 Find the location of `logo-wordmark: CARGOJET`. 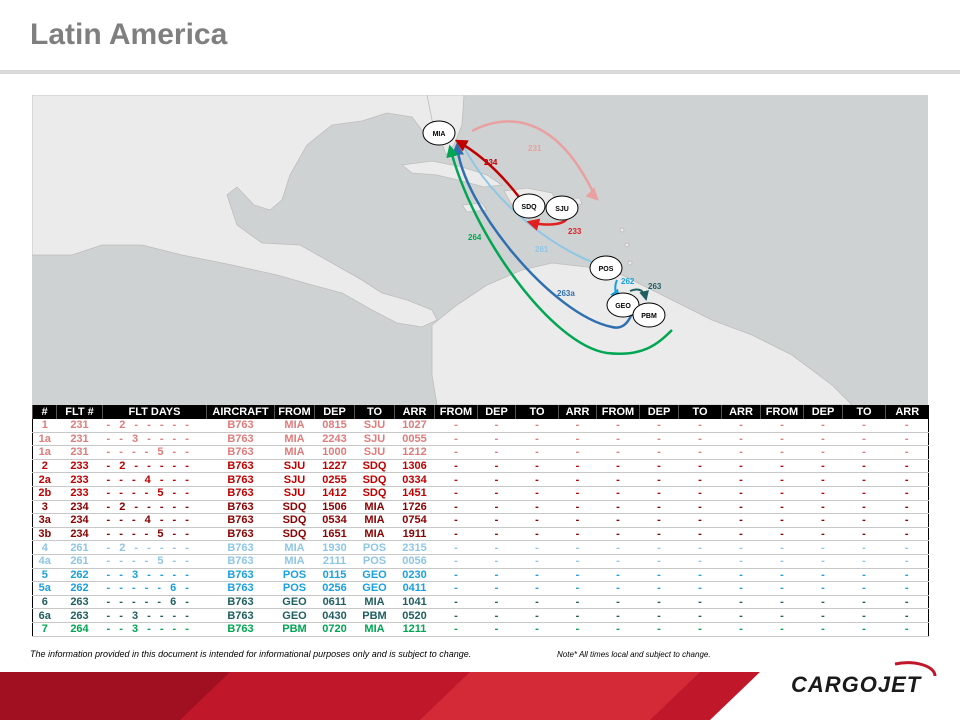

logo-wordmark: CARGOJET is located at coordinates (856, 684).